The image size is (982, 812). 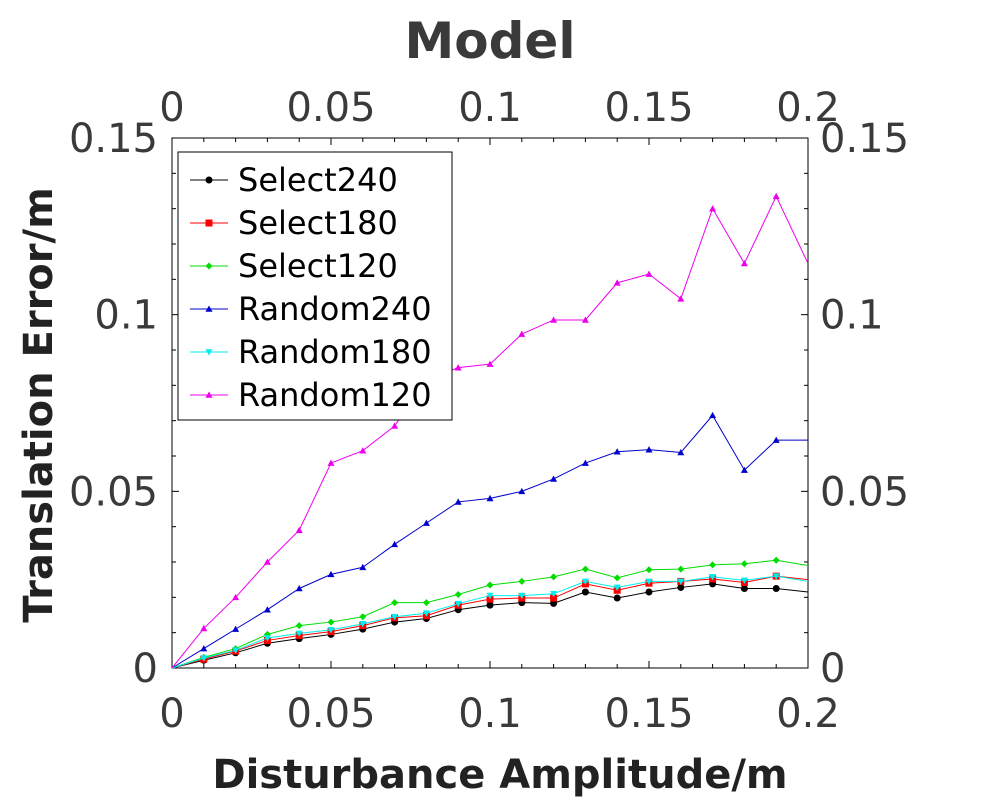 I want to click on x-tick-label: 0.1, so click(x=490, y=714).